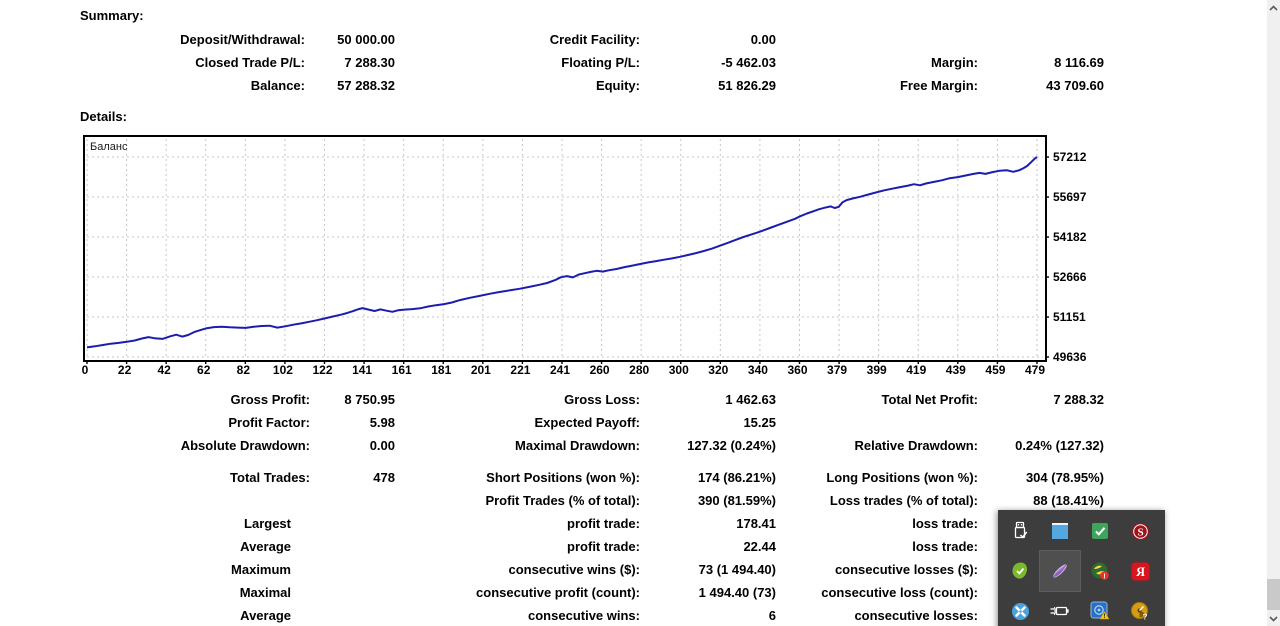  I want to click on blue-x-icon, so click(1020, 608).